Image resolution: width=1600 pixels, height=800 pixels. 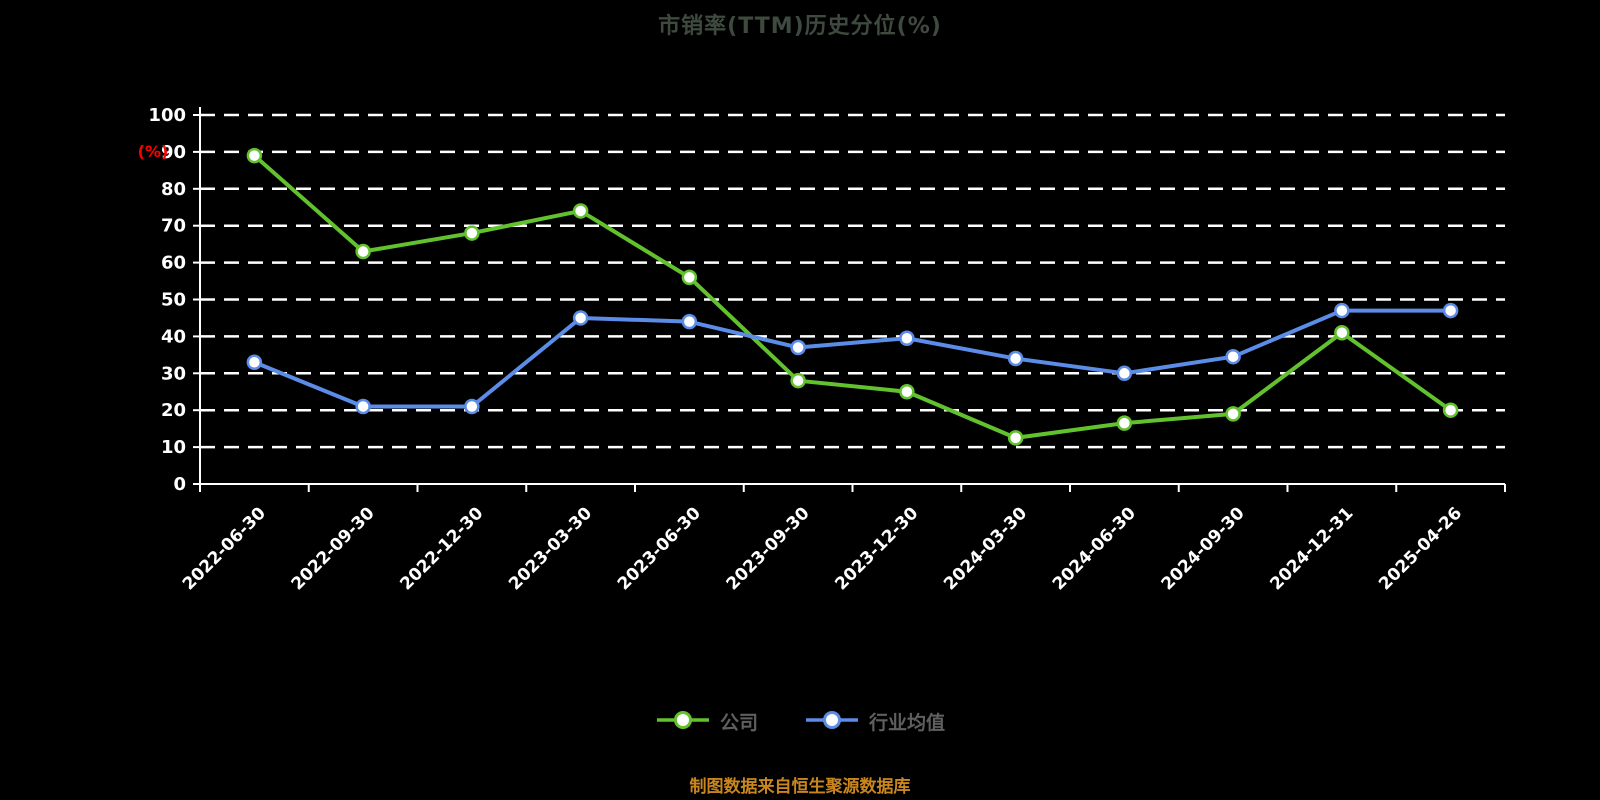 I want to click on y-axis-tick-label: 10, so click(x=173, y=447).